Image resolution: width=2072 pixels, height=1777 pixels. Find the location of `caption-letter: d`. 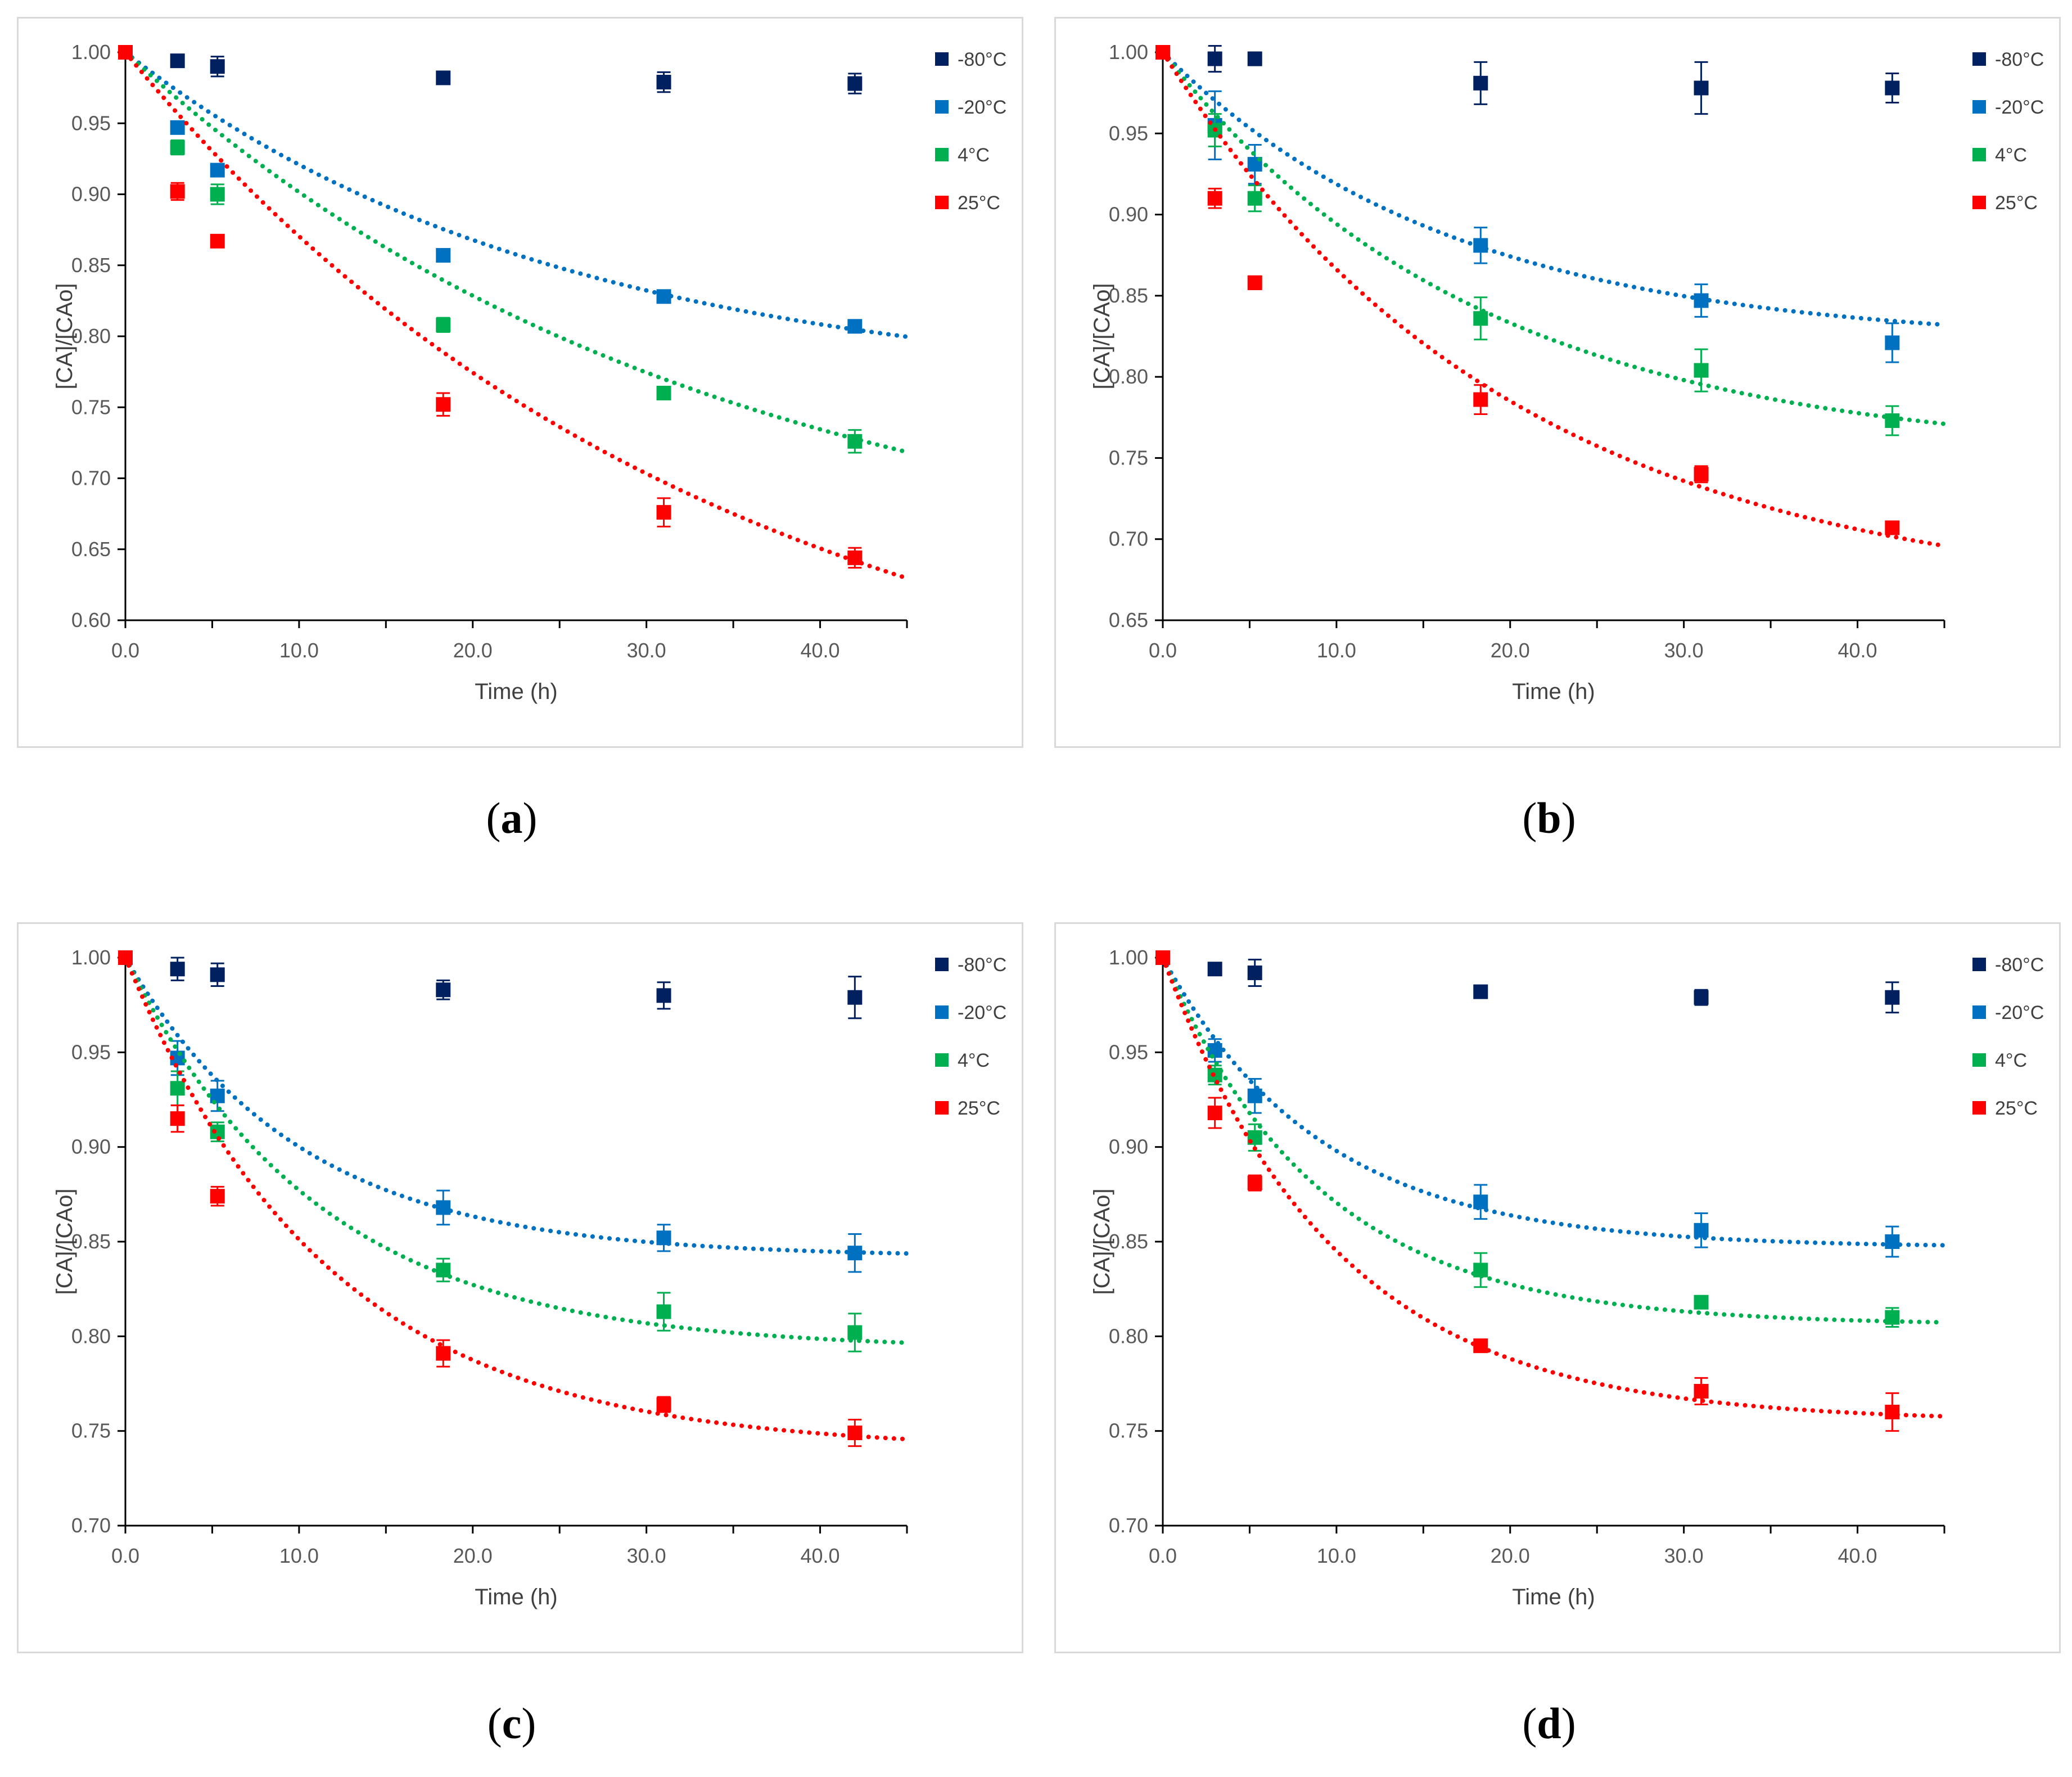

caption-letter: d is located at coordinates (1549, 1723).